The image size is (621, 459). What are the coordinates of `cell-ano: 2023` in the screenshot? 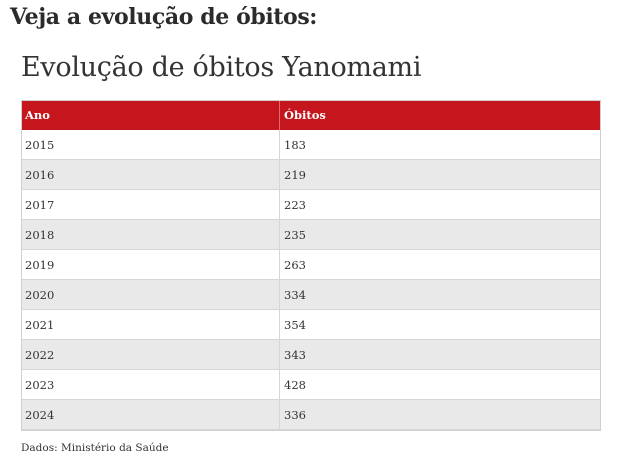 It's located at (150, 384).